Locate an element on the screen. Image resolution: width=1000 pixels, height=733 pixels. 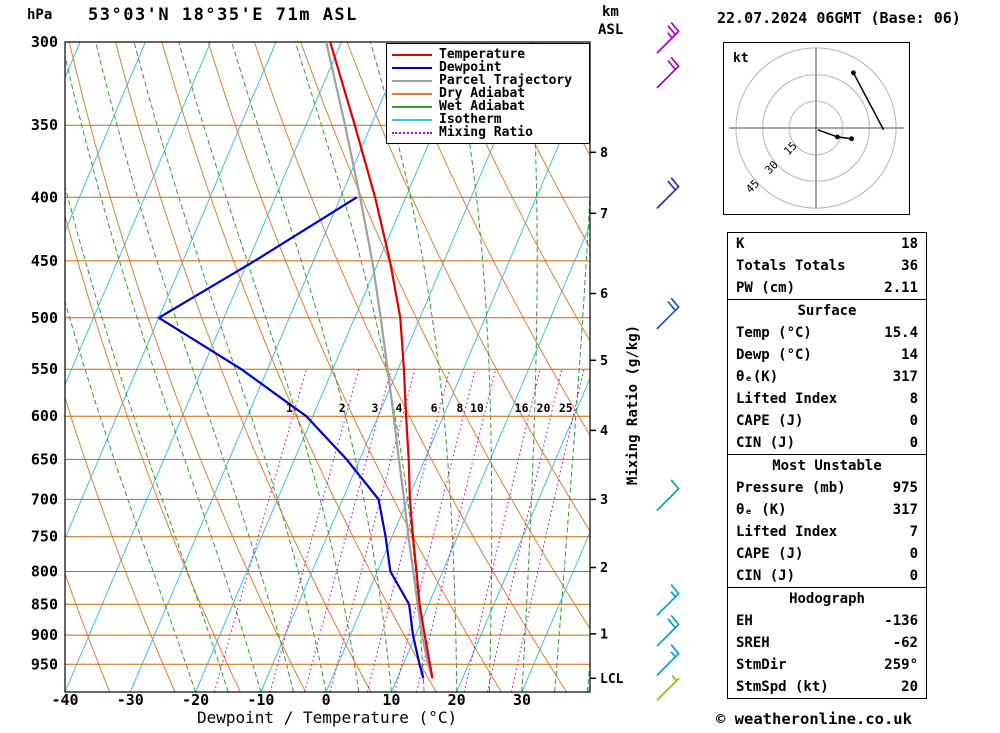
mixing-ratio-label: 16 is located at coordinates (522, 408).